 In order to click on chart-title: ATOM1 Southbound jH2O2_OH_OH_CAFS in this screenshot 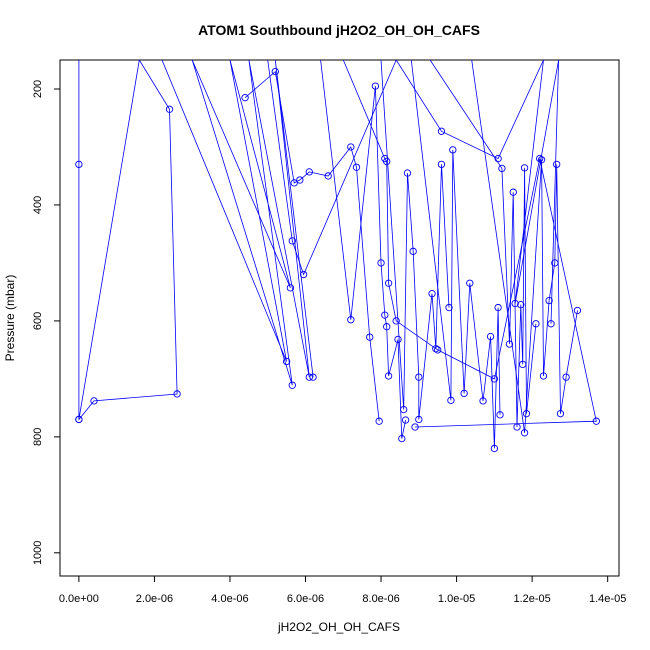, I will do `click(339, 30)`.